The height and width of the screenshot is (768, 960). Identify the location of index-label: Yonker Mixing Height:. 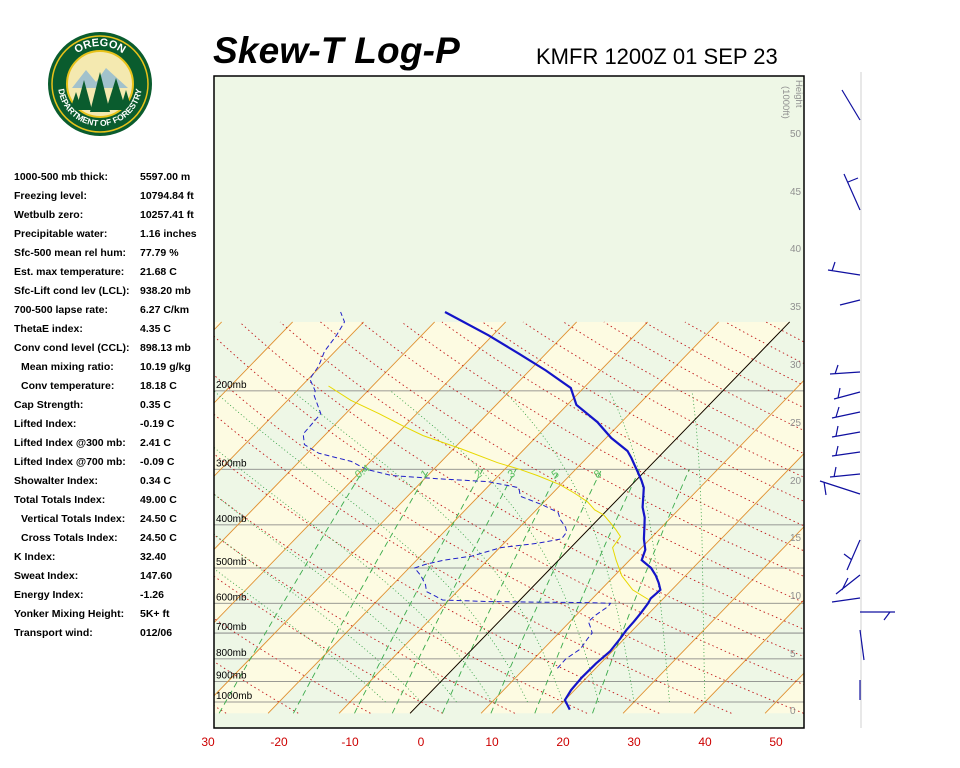
(69, 614).